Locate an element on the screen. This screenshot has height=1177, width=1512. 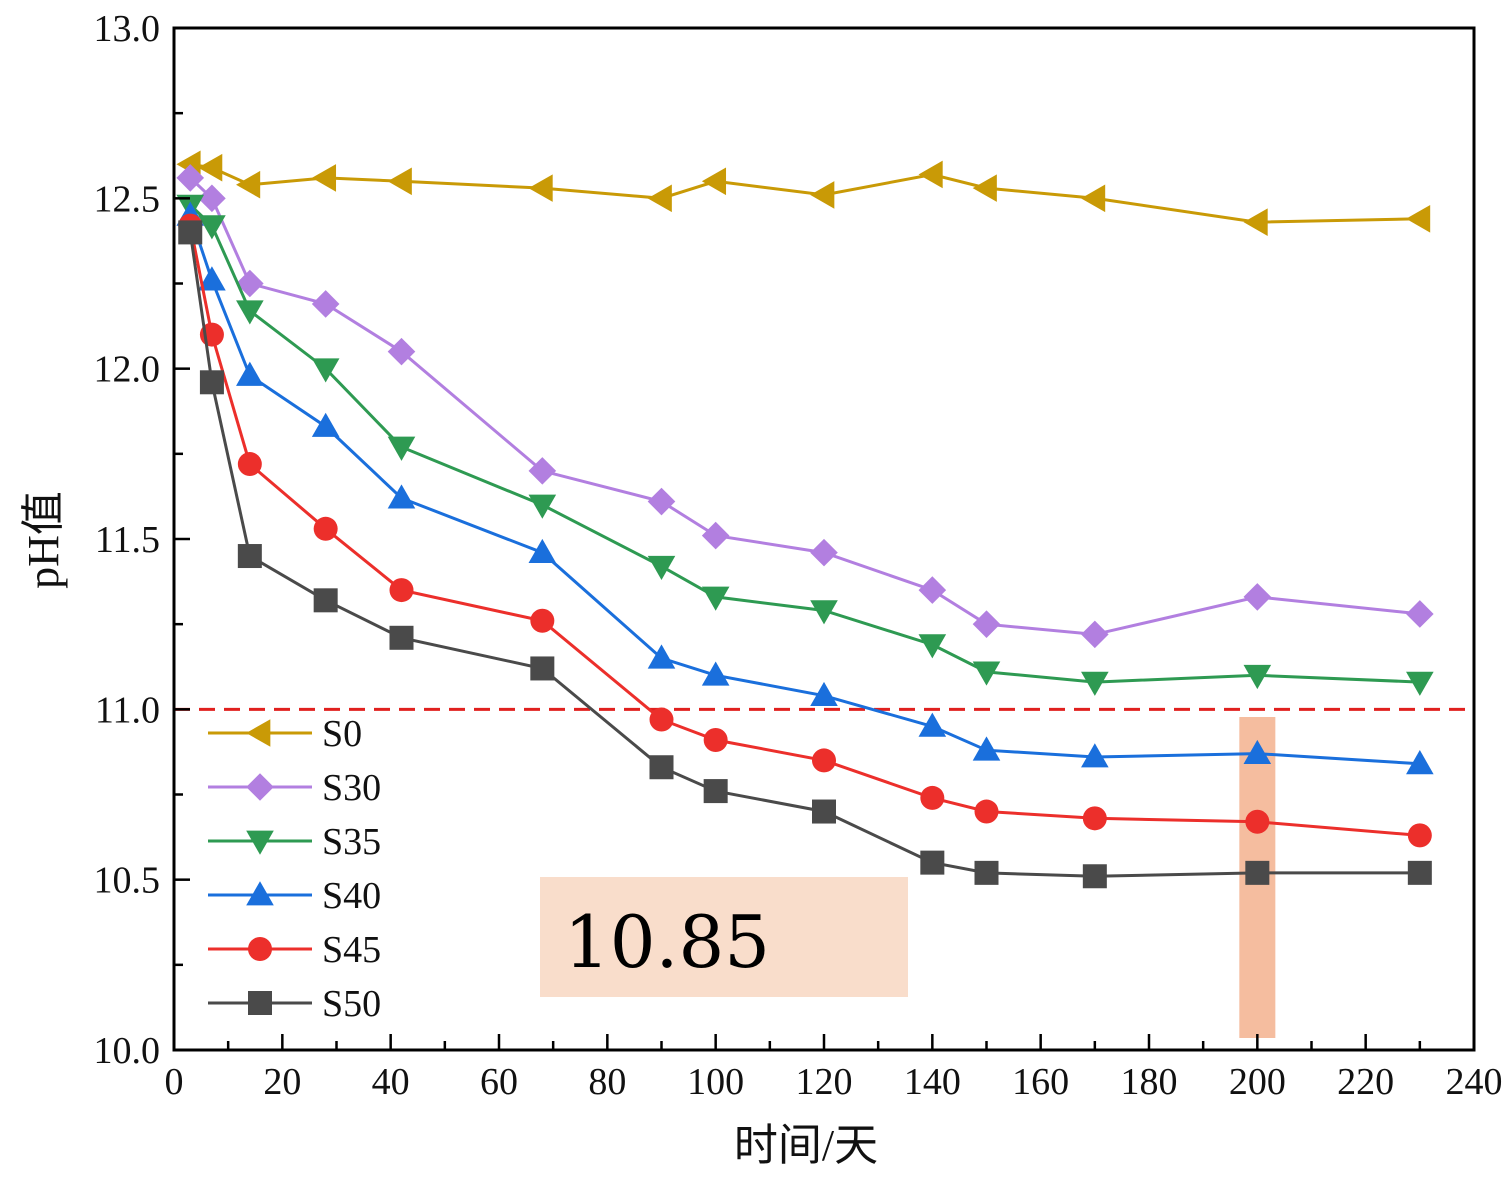
x-tick-label: 0 is located at coordinates (174, 1082).